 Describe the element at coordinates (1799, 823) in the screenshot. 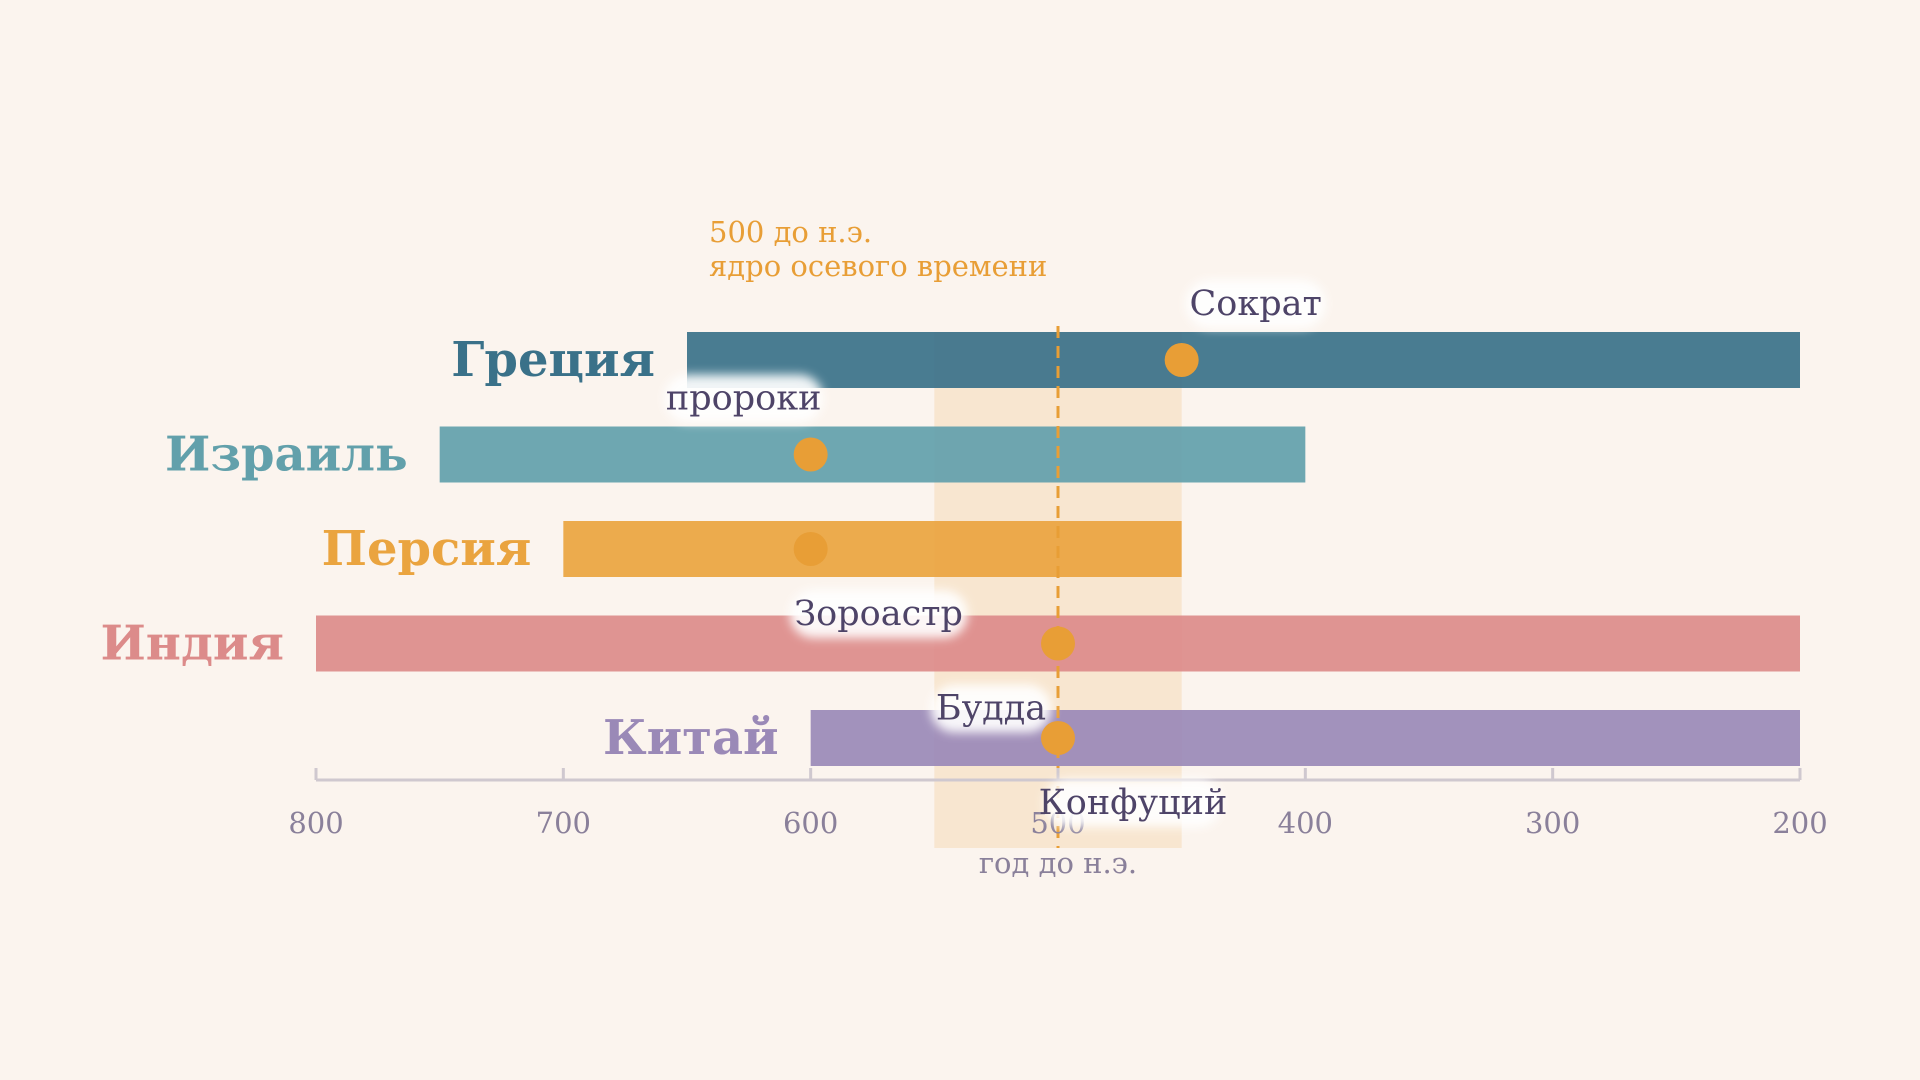

I see `x-tick-label: 200` at that location.